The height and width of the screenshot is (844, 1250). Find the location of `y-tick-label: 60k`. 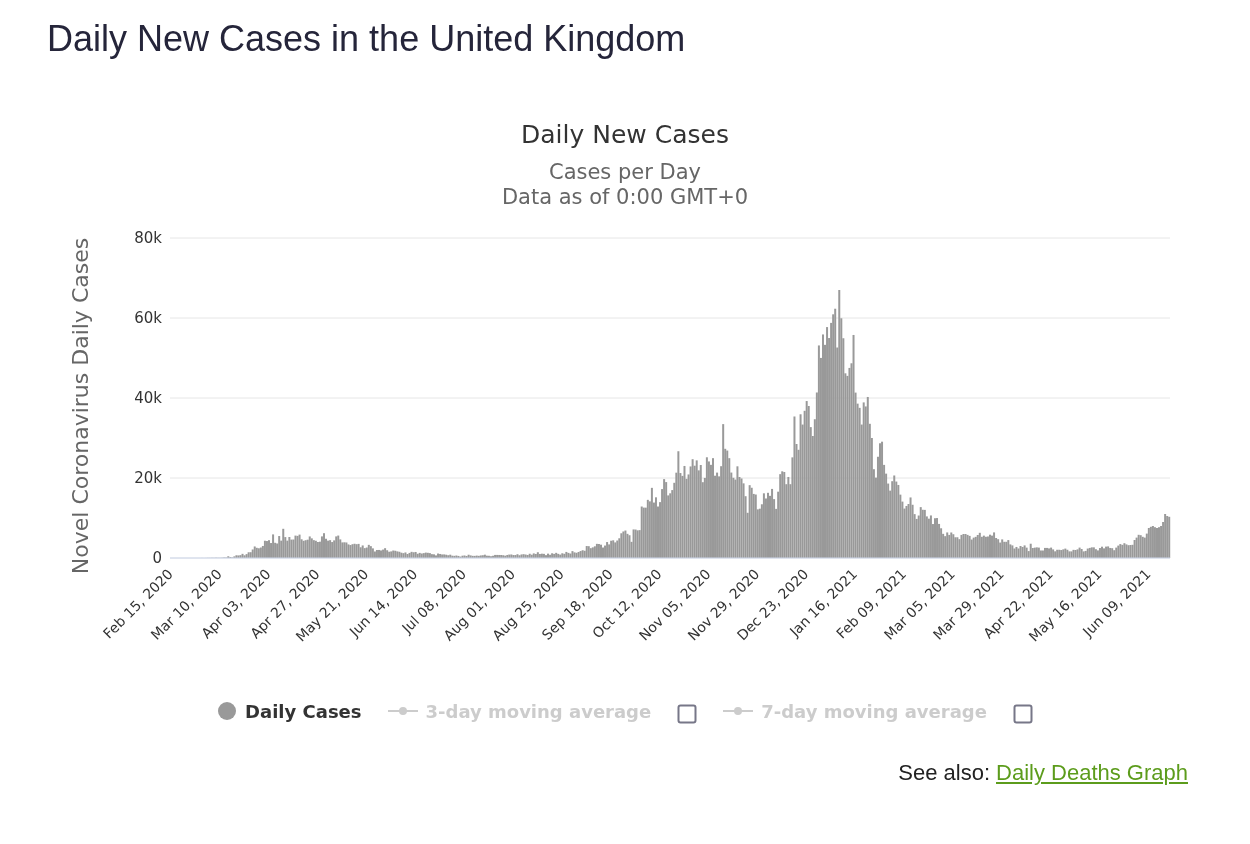

y-tick-label: 60k is located at coordinates (148, 318).